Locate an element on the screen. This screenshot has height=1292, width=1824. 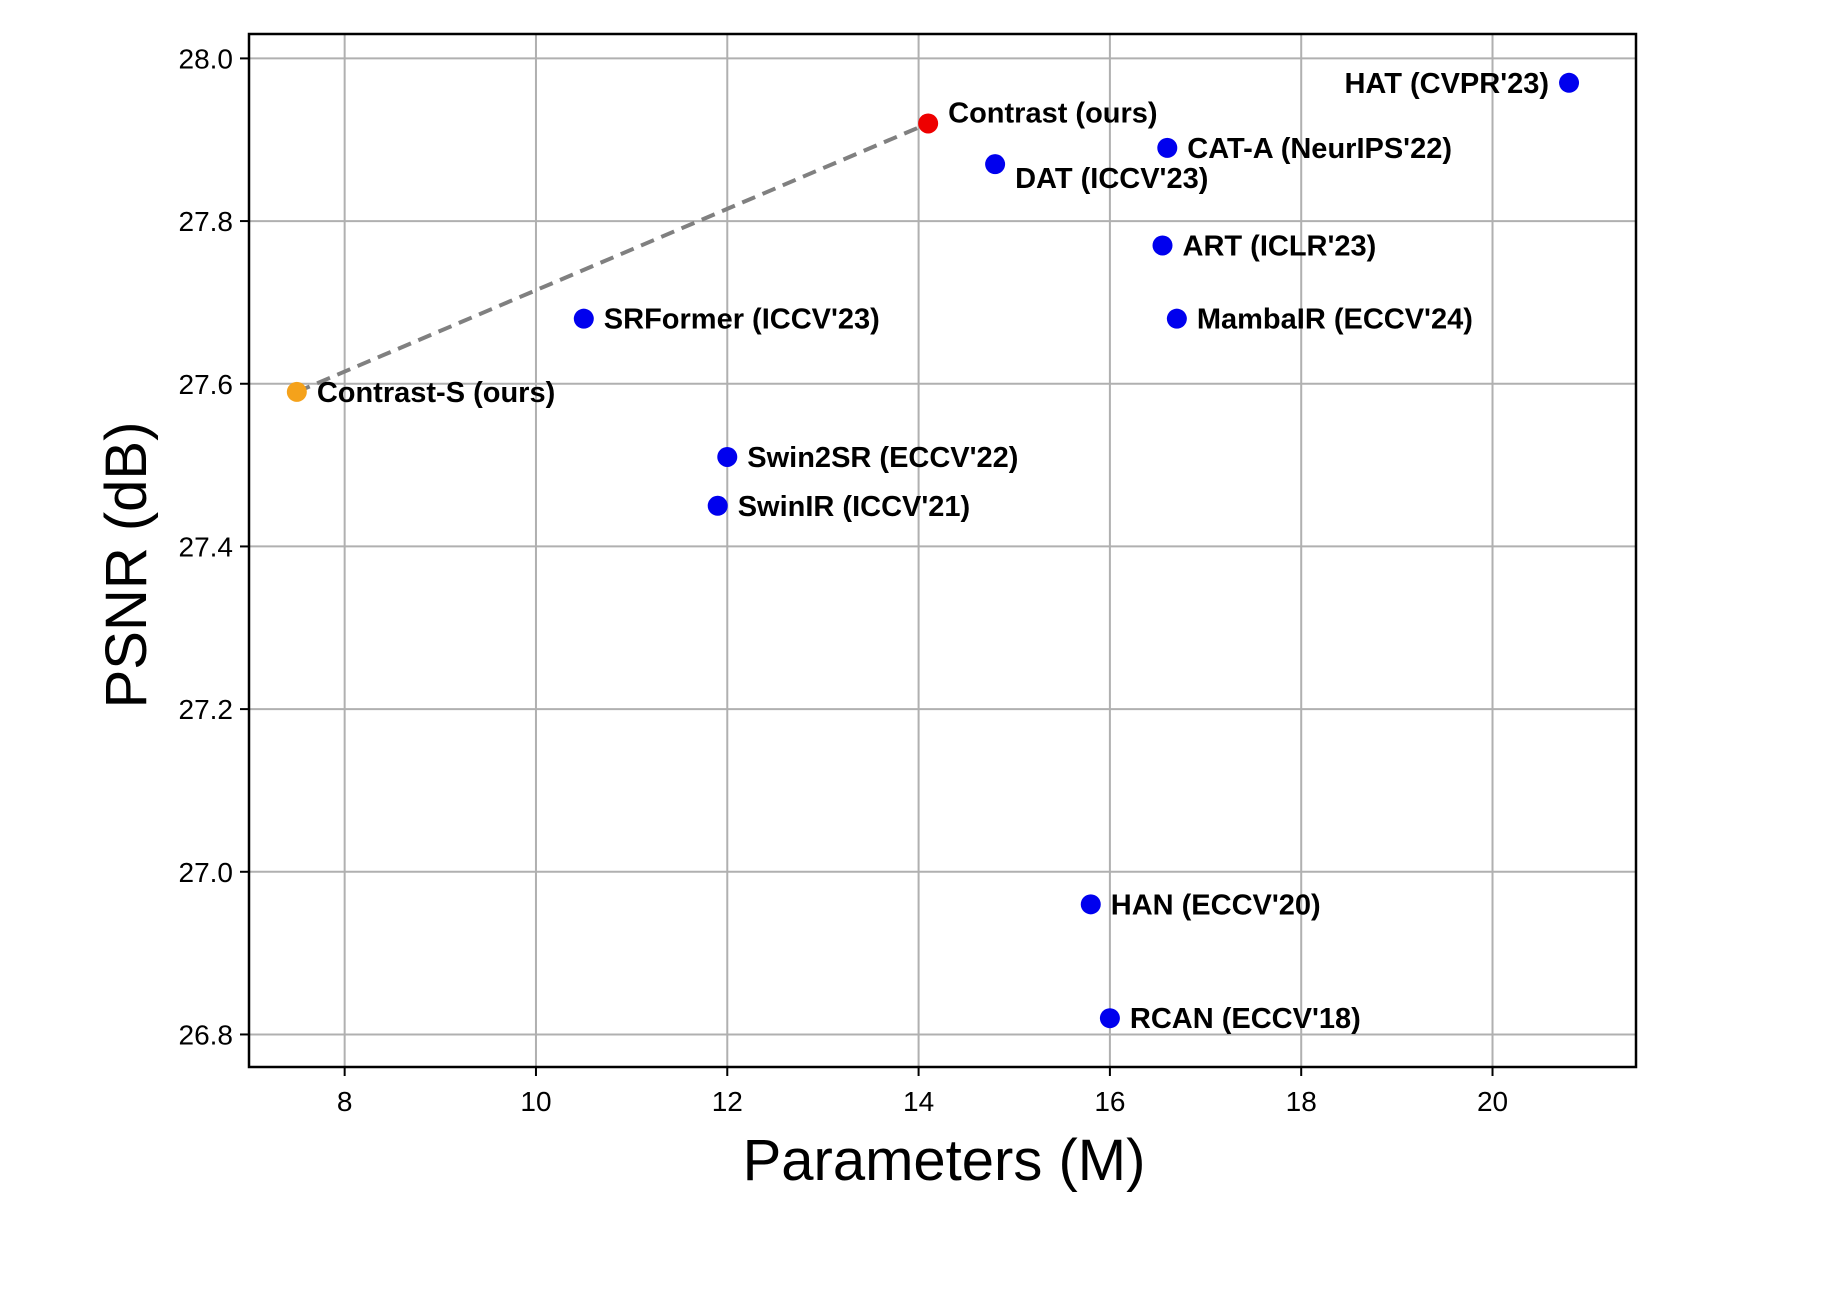
x-tick-label: 10 is located at coordinates (535, 1101).